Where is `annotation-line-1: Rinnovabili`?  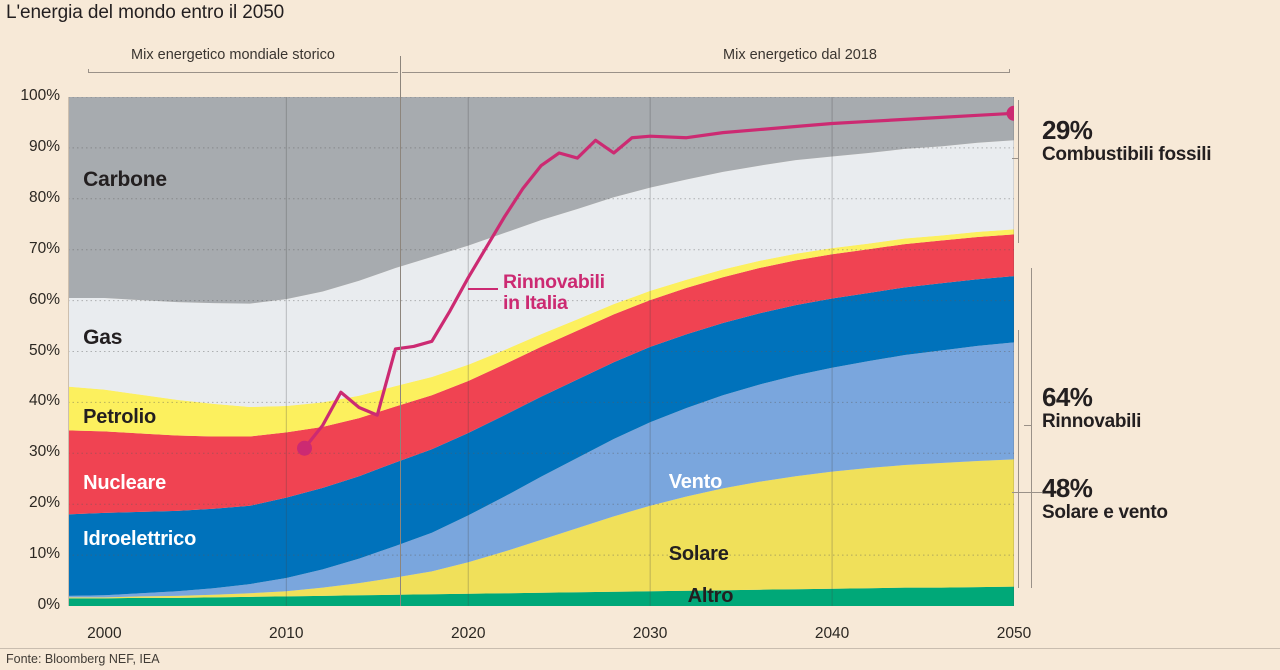 annotation-line-1: Rinnovabili is located at coordinates (554, 282).